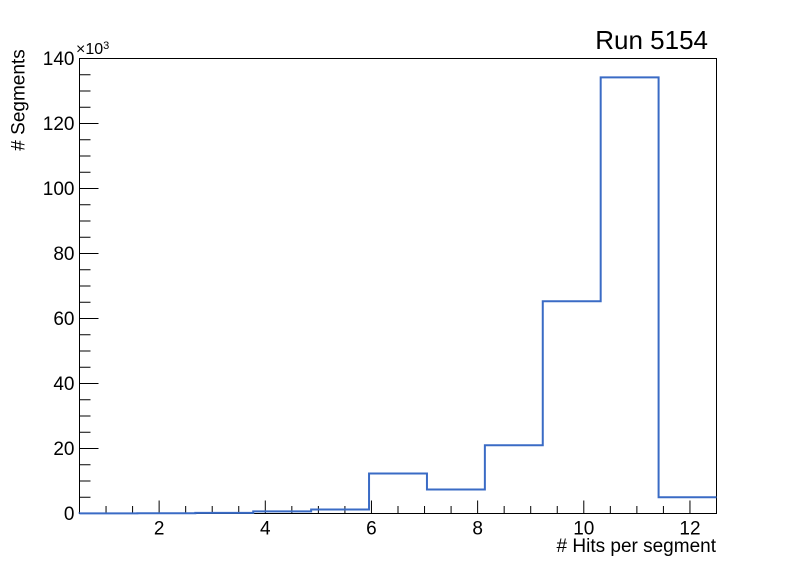 The height and width of the screenshot is (572, 796). What do you see at coordinates (19, 100) in the screenshot?
I see `y-axis-title: # Segments` at bounding box center [19, 100].